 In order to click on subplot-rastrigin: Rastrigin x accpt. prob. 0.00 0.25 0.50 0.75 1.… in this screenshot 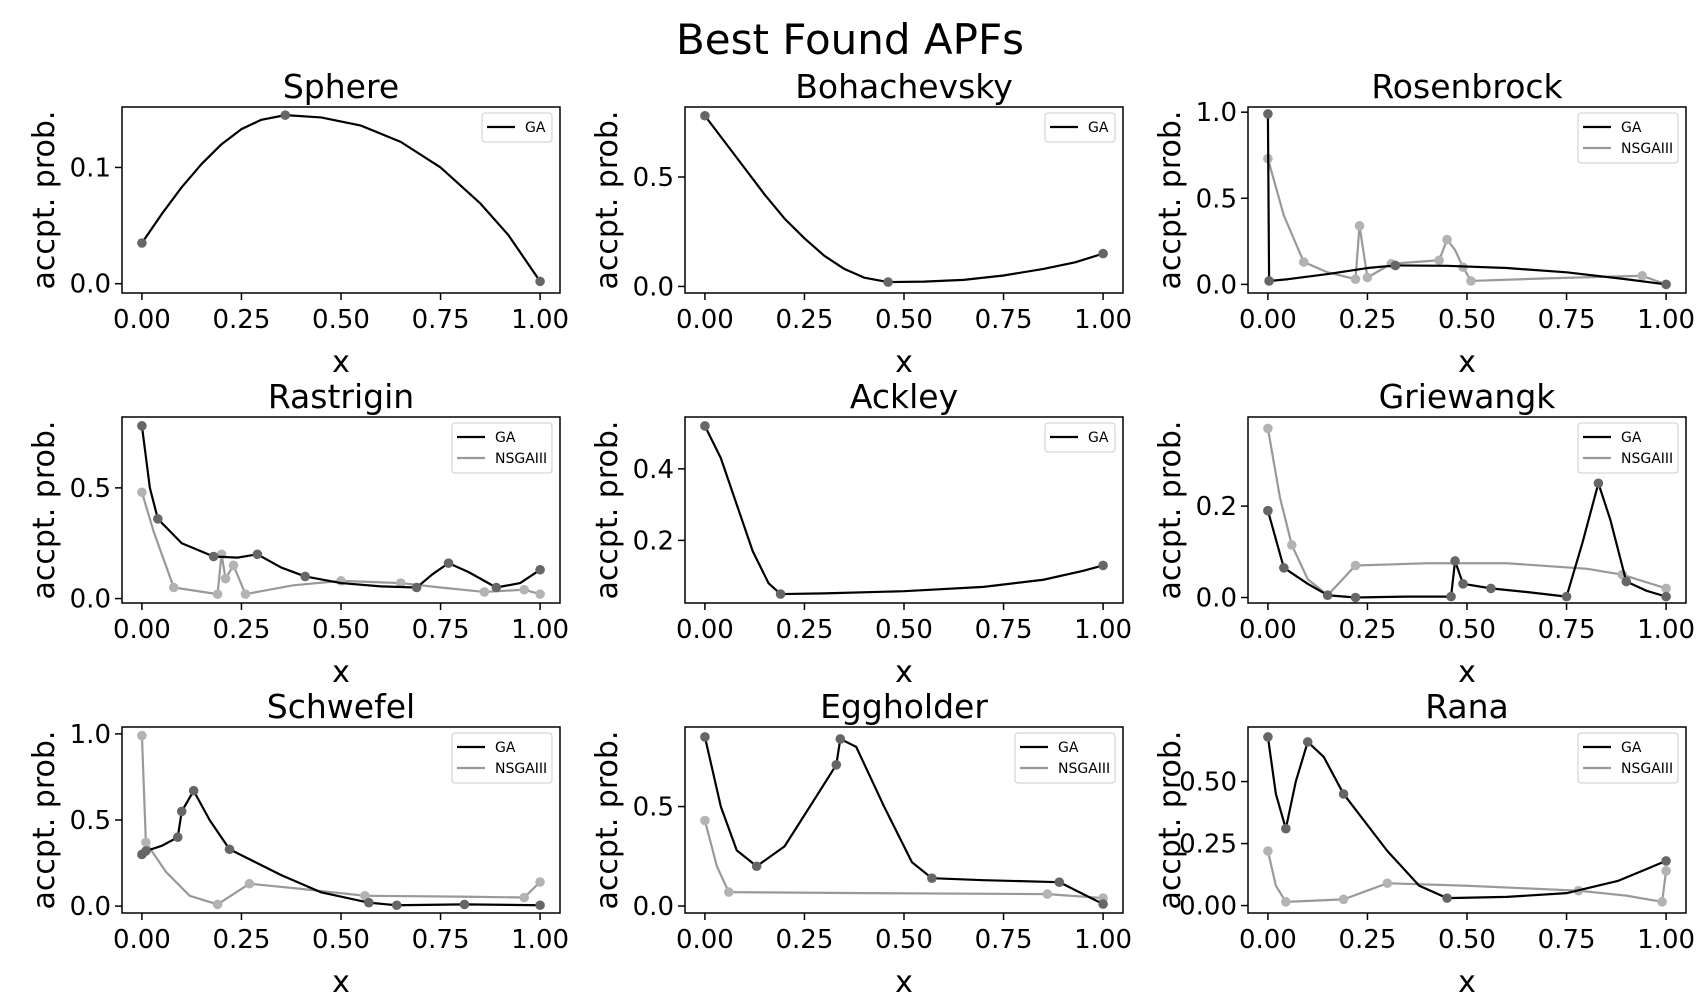, I will do `click(298, 533)`.